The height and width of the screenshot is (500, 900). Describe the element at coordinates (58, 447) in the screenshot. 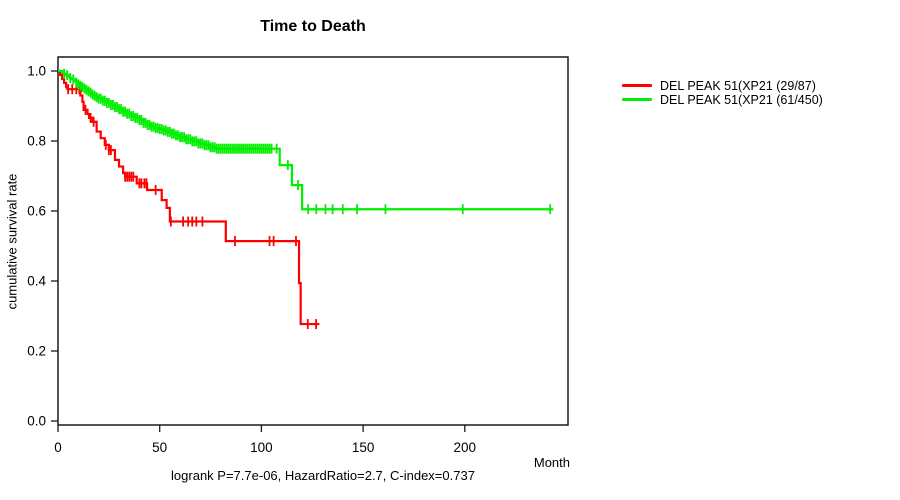

I see `x-tick-label: 0` at that location.